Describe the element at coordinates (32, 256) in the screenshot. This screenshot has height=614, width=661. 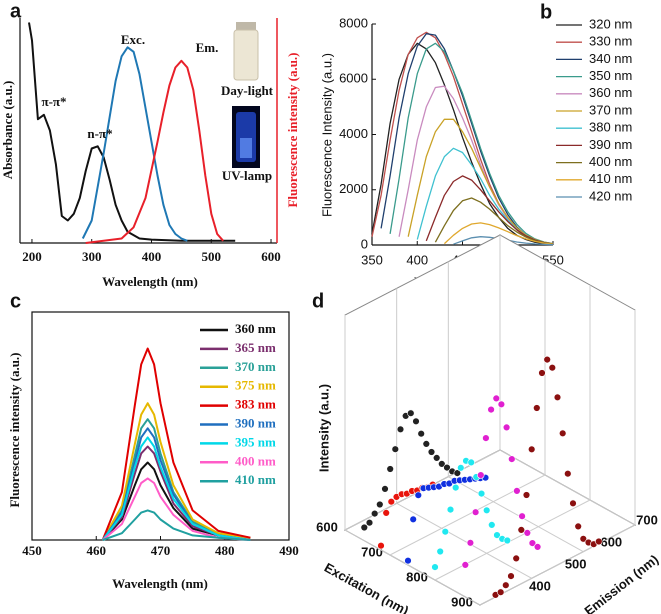
I see `x-tick-label: 200` at that location.